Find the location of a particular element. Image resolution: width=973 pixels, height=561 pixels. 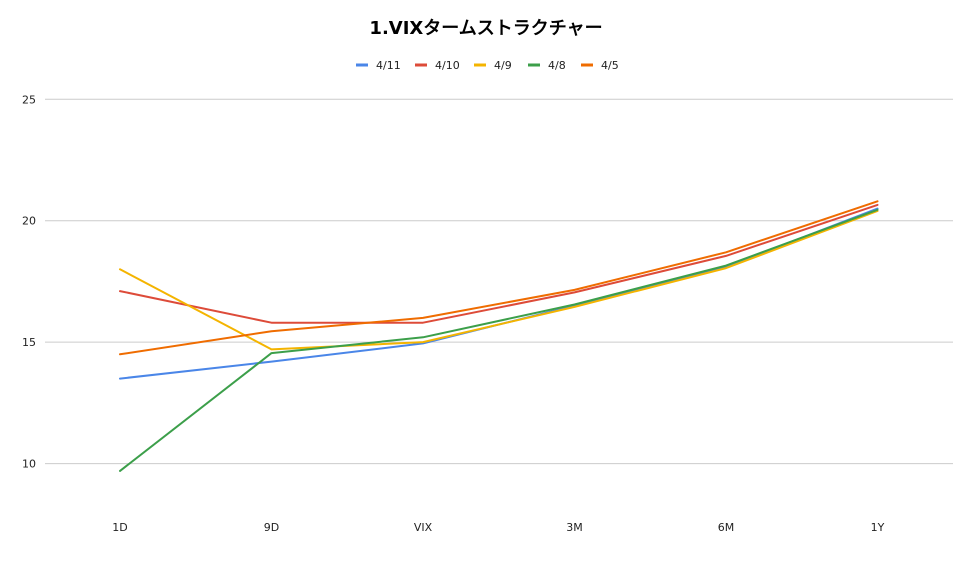

y-axis-tick-labels: 10 15 20 25 is located at coordinates (29, 281).